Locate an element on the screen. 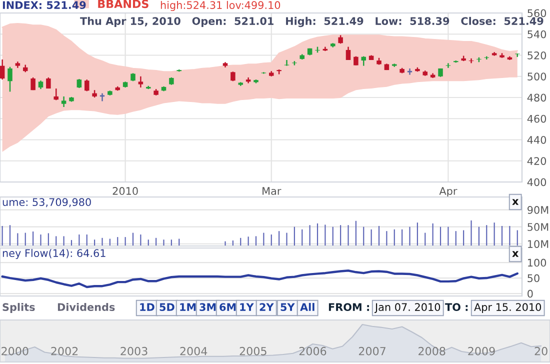  legend-label: BBANDS is located at coordinates (123, 4).